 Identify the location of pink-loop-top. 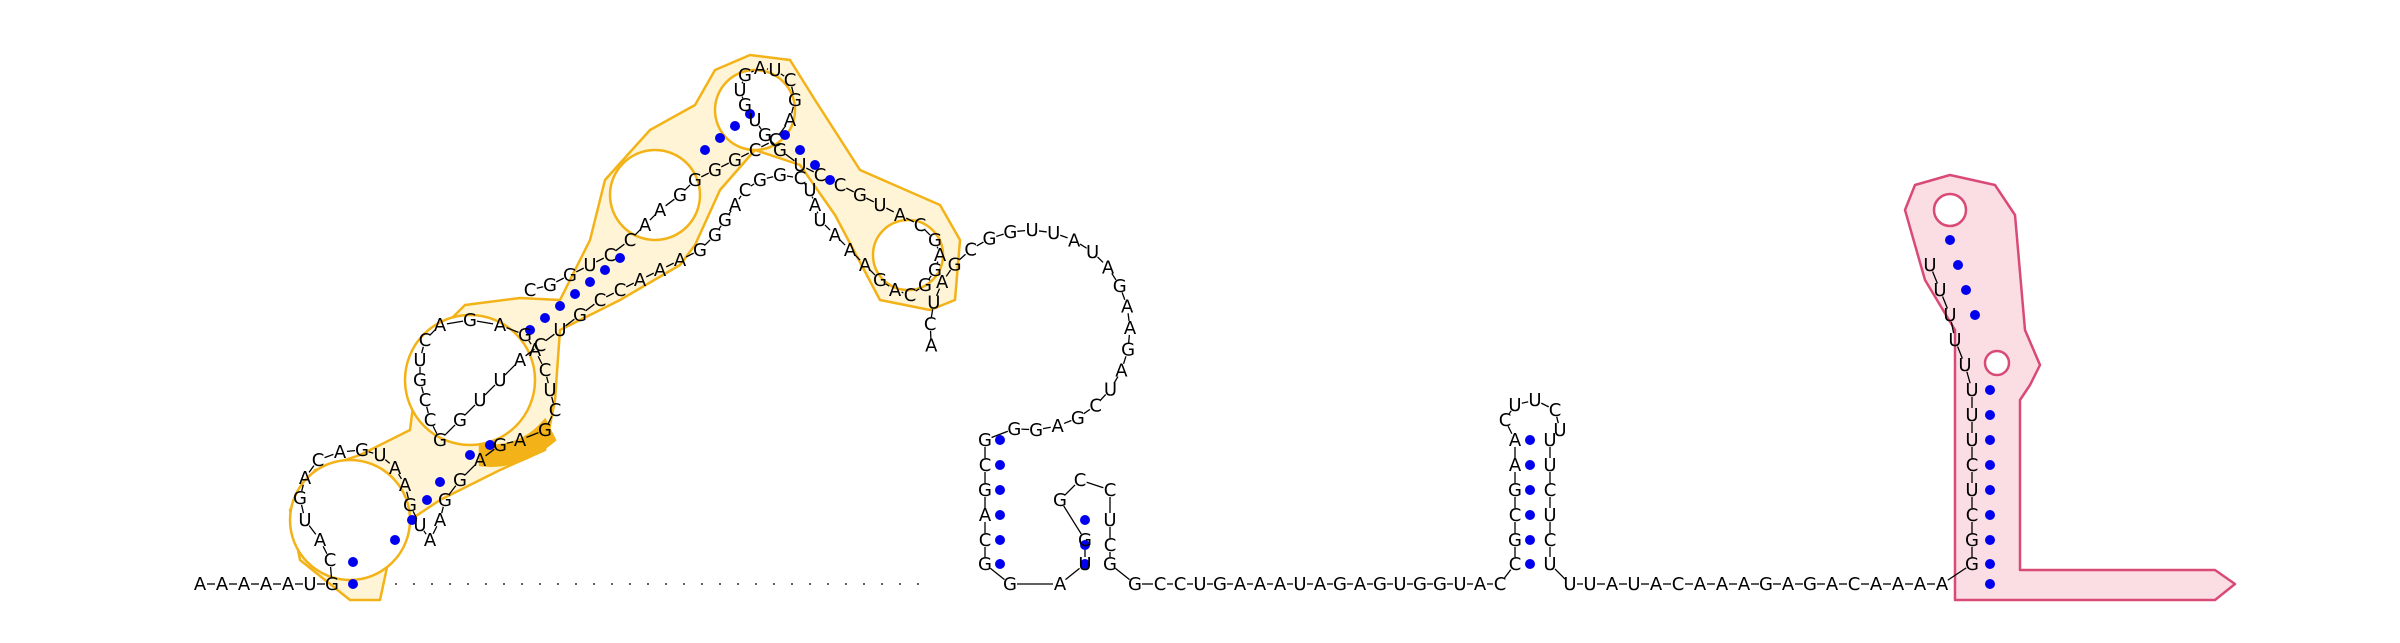
(1950, 210).